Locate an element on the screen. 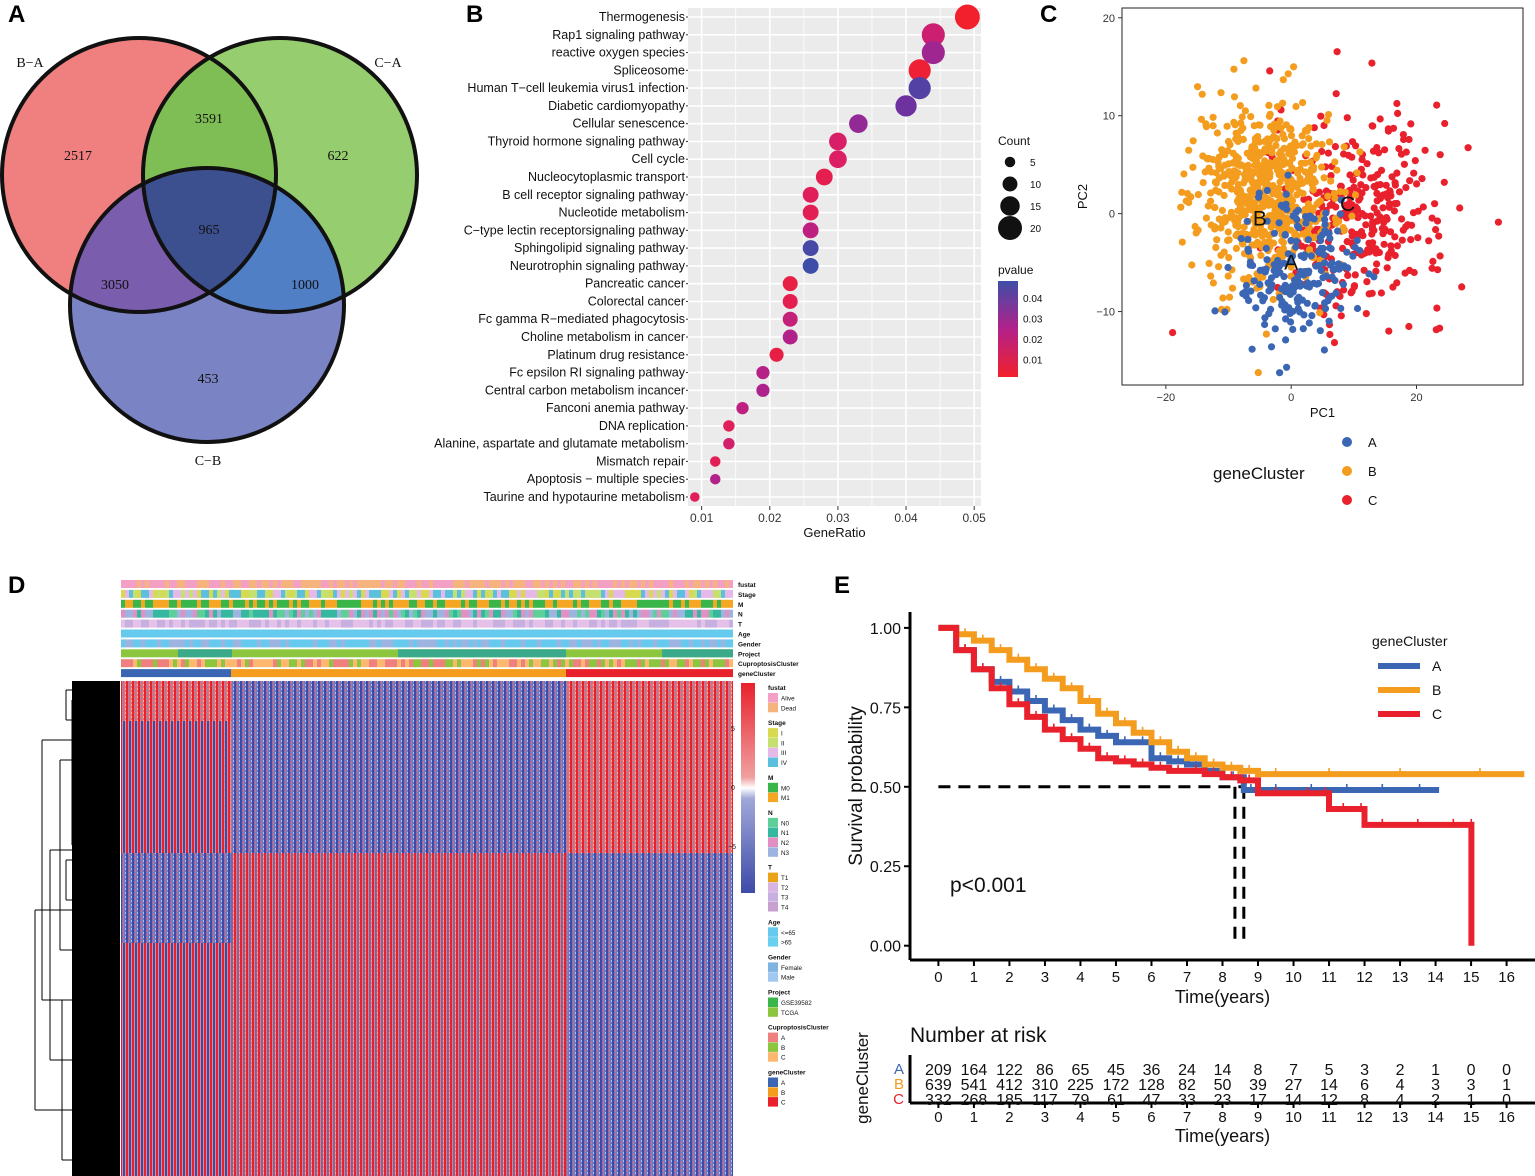  annot-label: fustat is located at coordinates (747, 585).